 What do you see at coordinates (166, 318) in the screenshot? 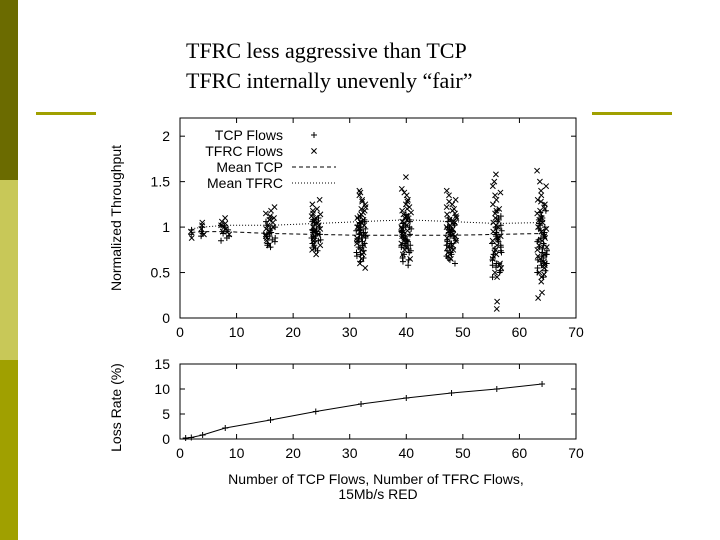
I see `throughput-y-tick-label: 0` at bounding box center [166, 318].